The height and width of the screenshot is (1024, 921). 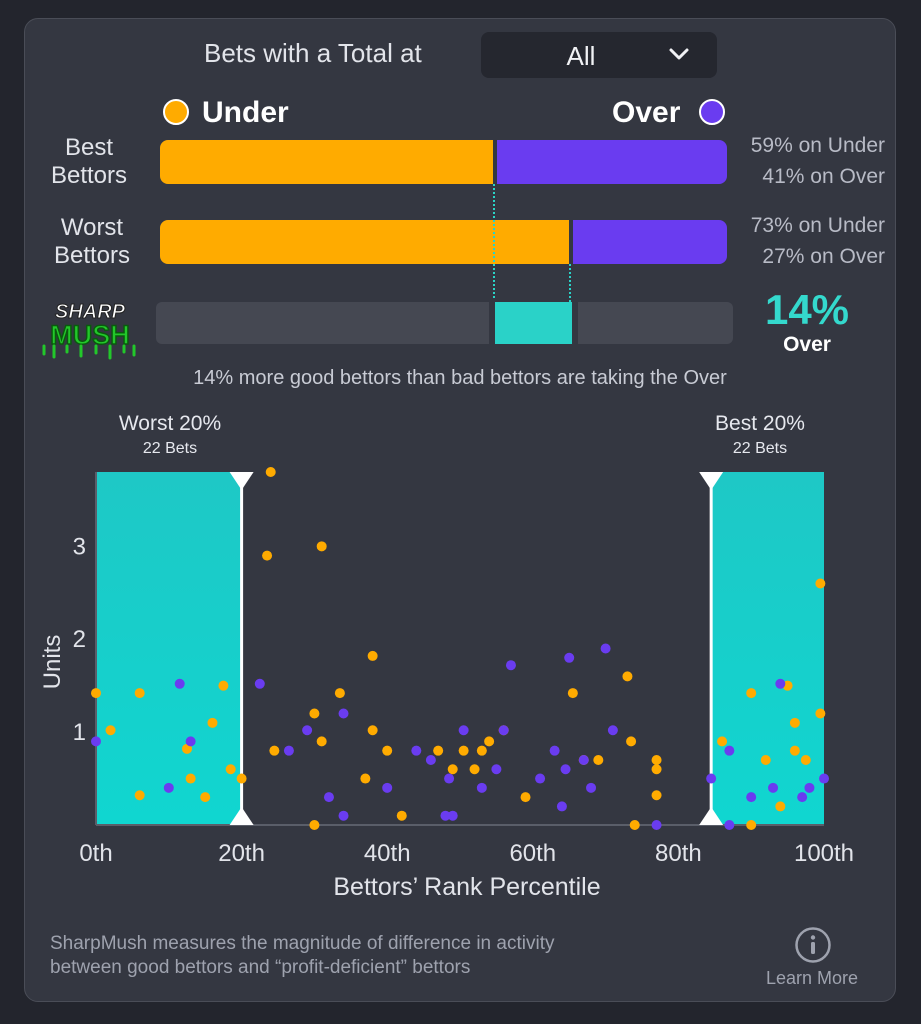 I want to click on best-under-segment, so click(x=326, y=162).